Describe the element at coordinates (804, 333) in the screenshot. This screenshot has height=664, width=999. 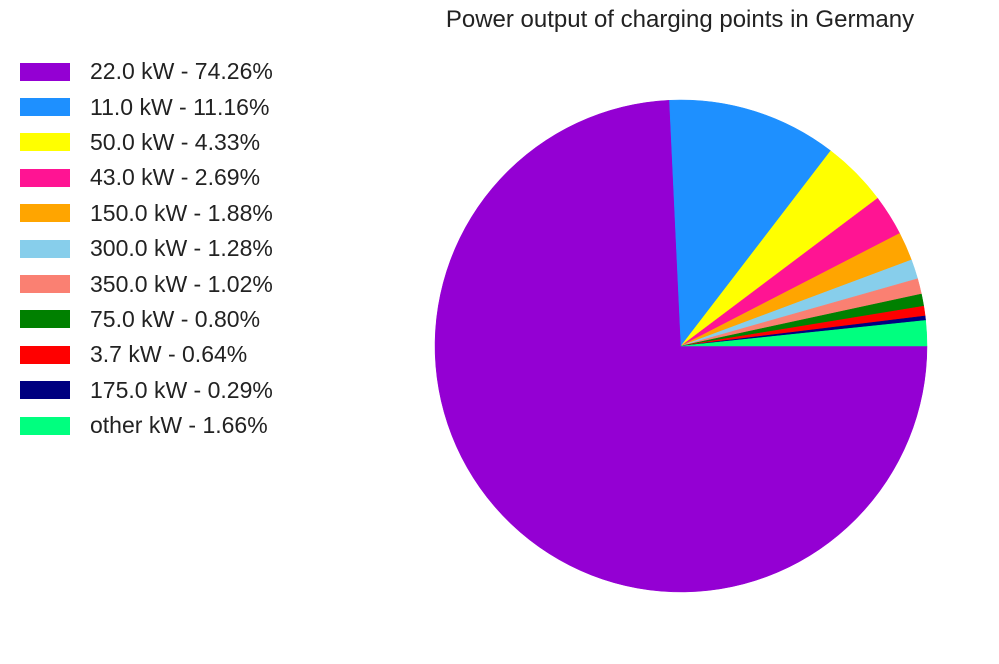
I see `pie-slice-other-kw` at that location.